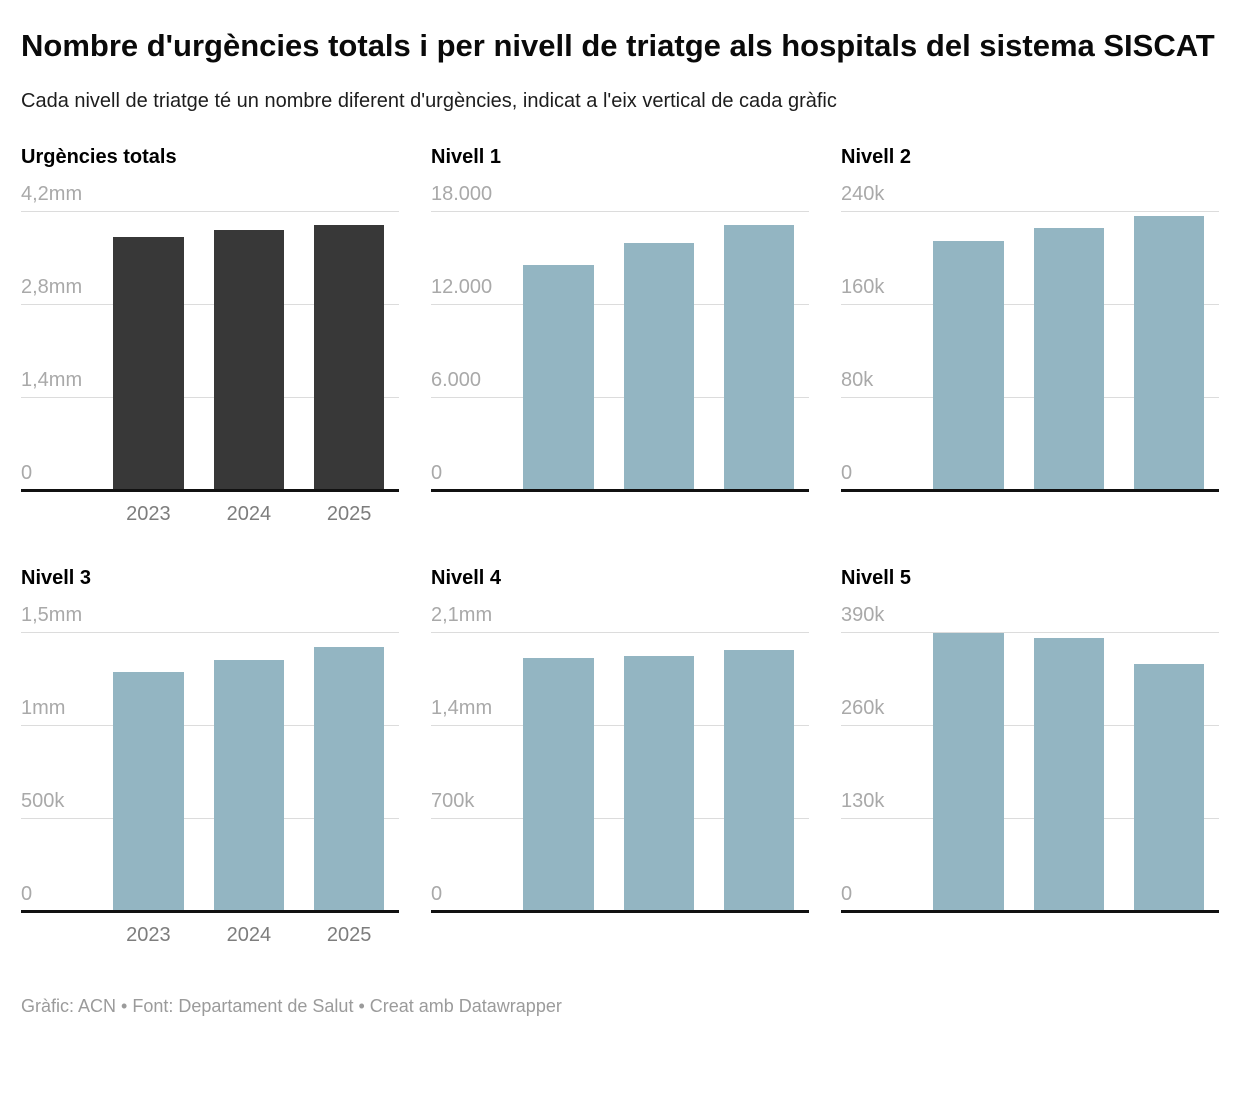  What do you see at coordinates (453, 801) in the screenshot?
I see `y-tick-label: 700k` at bounding box center [453, 801].